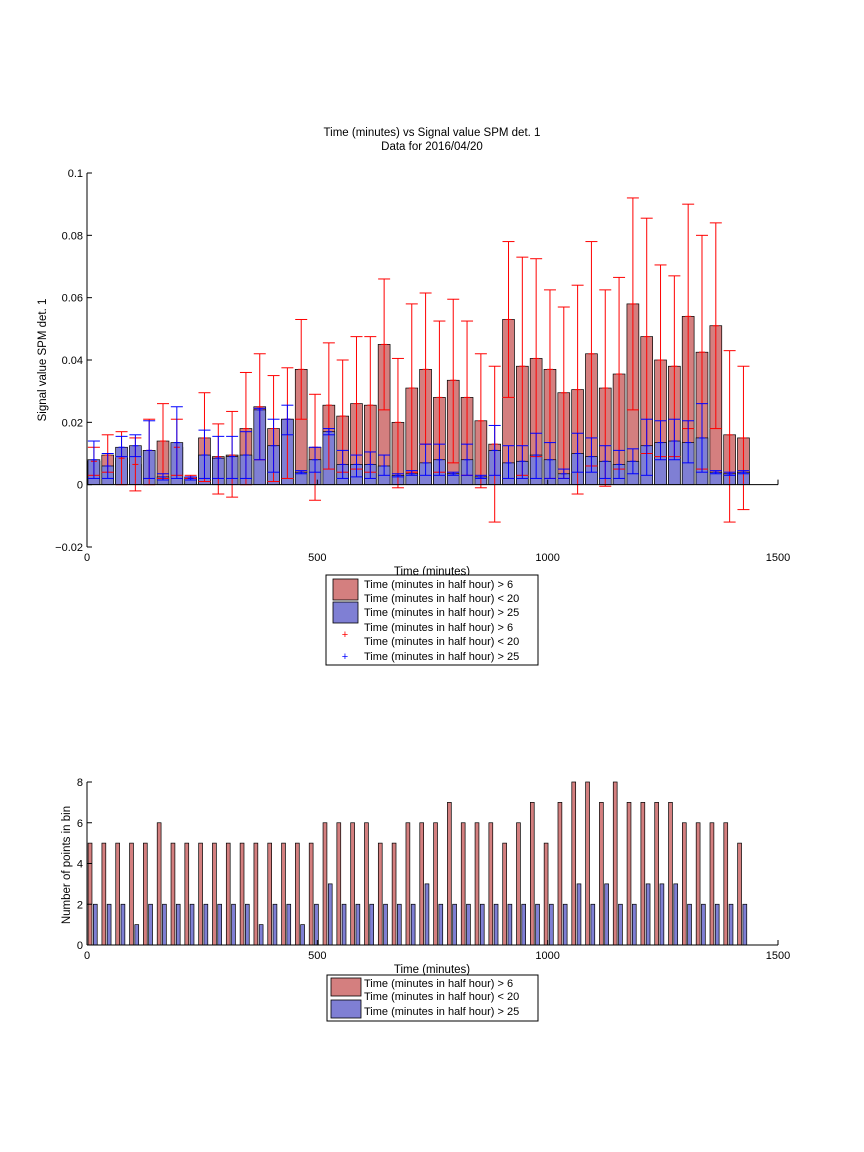 The width and height of the screenshot is (864, 1152). I want to click on legend-marker-blue: +, so click(345, 657).